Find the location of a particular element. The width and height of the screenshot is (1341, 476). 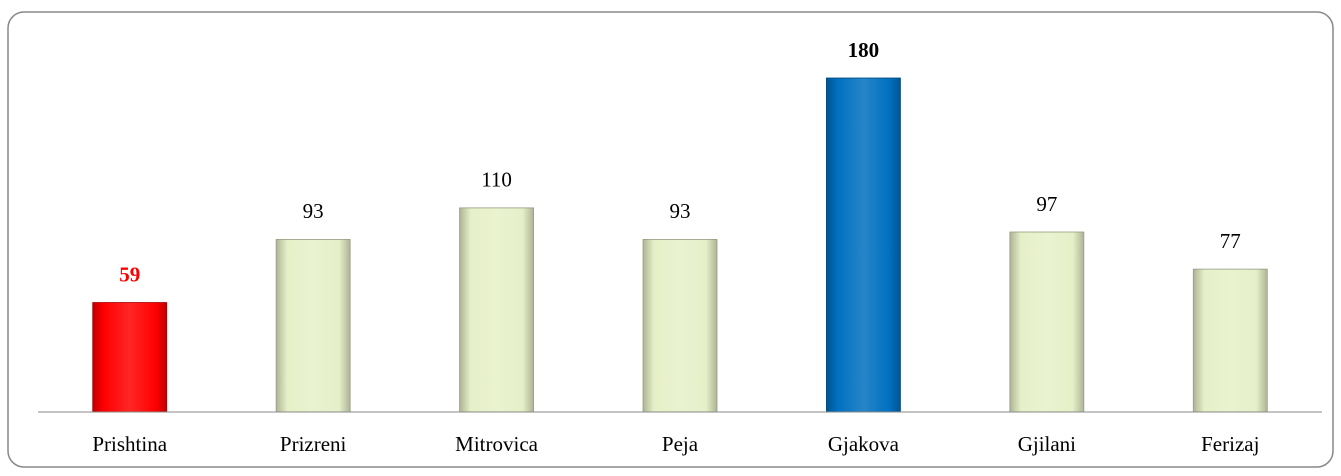

x-tick-label: Peja is located at coordinates (680, 444).